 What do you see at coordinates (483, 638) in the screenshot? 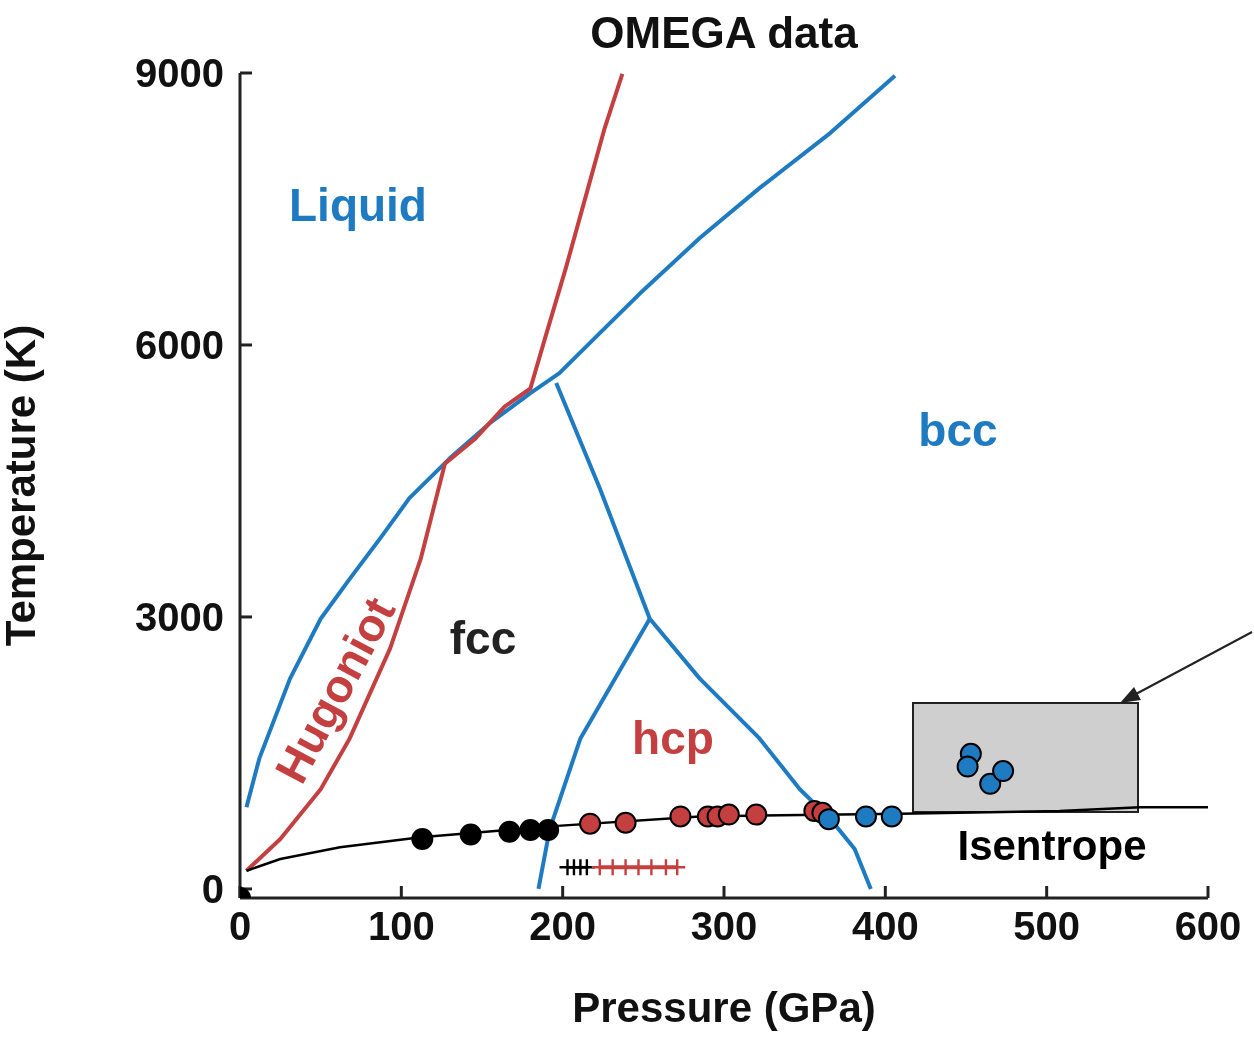
I see `annotation: fcc` at bounding box center [483, 638].